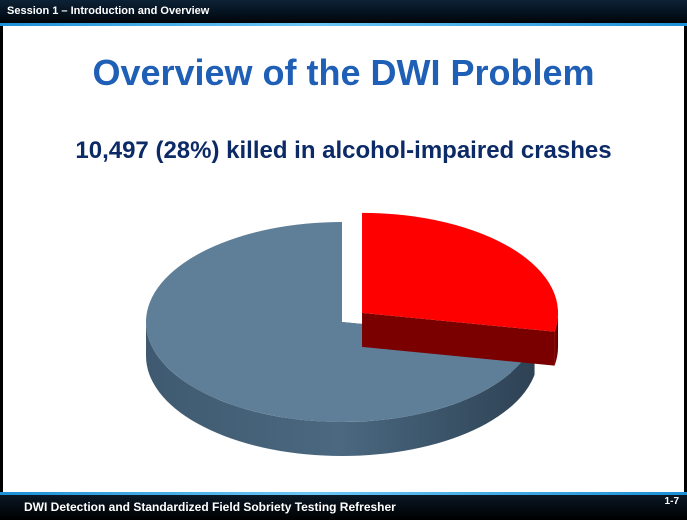 The height and width of the screenshot is (525, 687). Describe the element at coordinates (671, 501) in the screenshot. I see `page-number: 1-7` at that location.